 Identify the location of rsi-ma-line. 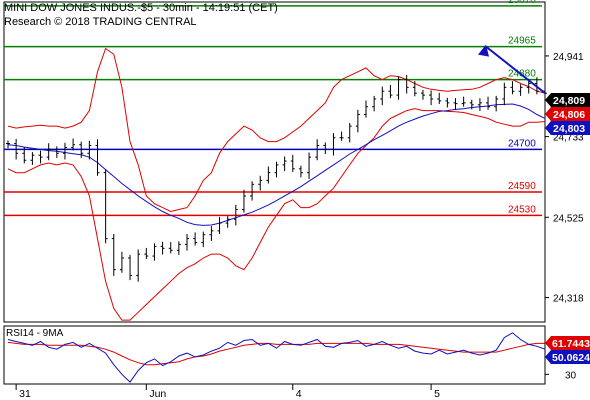
(276, 353).